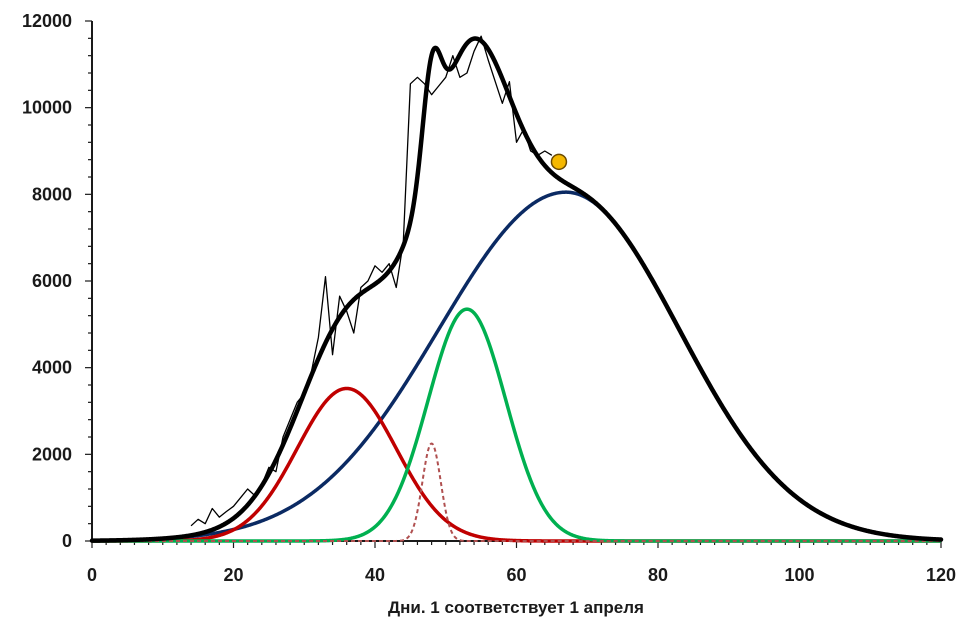 This screenshot has width=977, height=638. I want to click on x-tick-label: 20, so click(233, 575).